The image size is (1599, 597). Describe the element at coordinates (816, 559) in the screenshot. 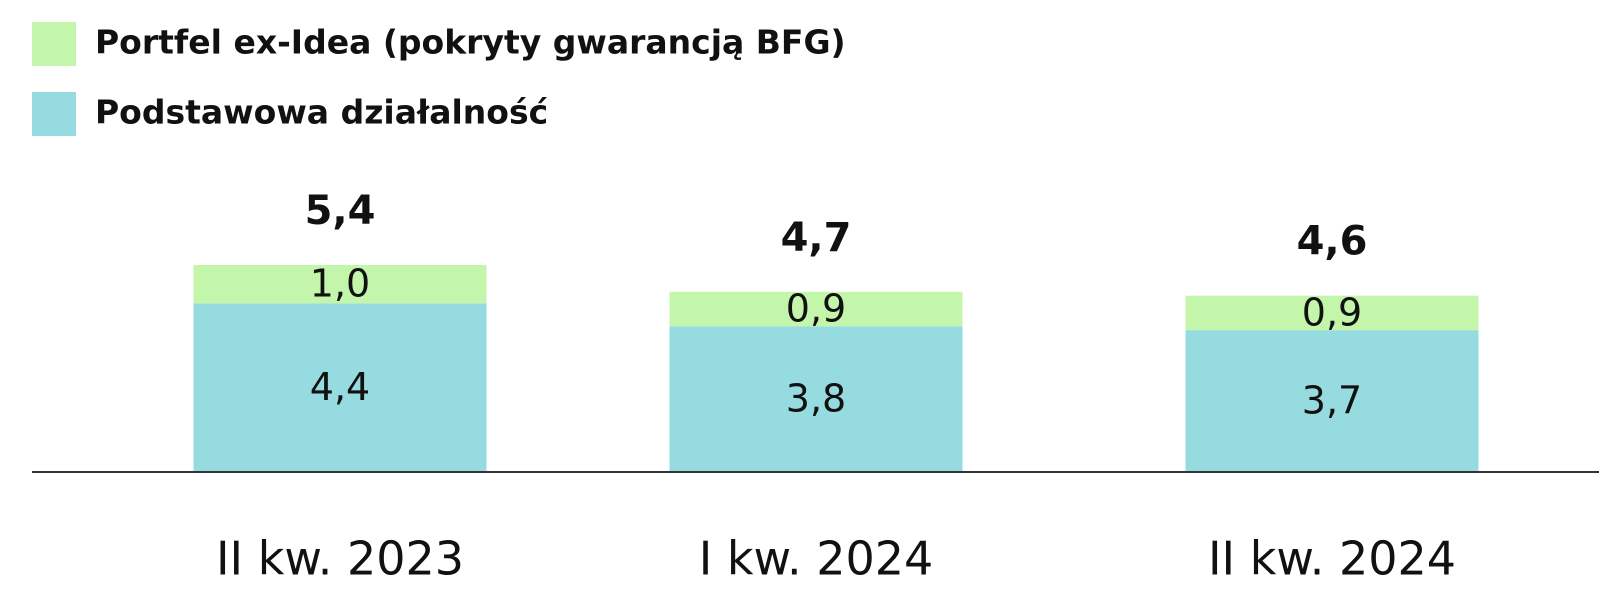

I see `x-tick-label: I kw. 2024` at that location.